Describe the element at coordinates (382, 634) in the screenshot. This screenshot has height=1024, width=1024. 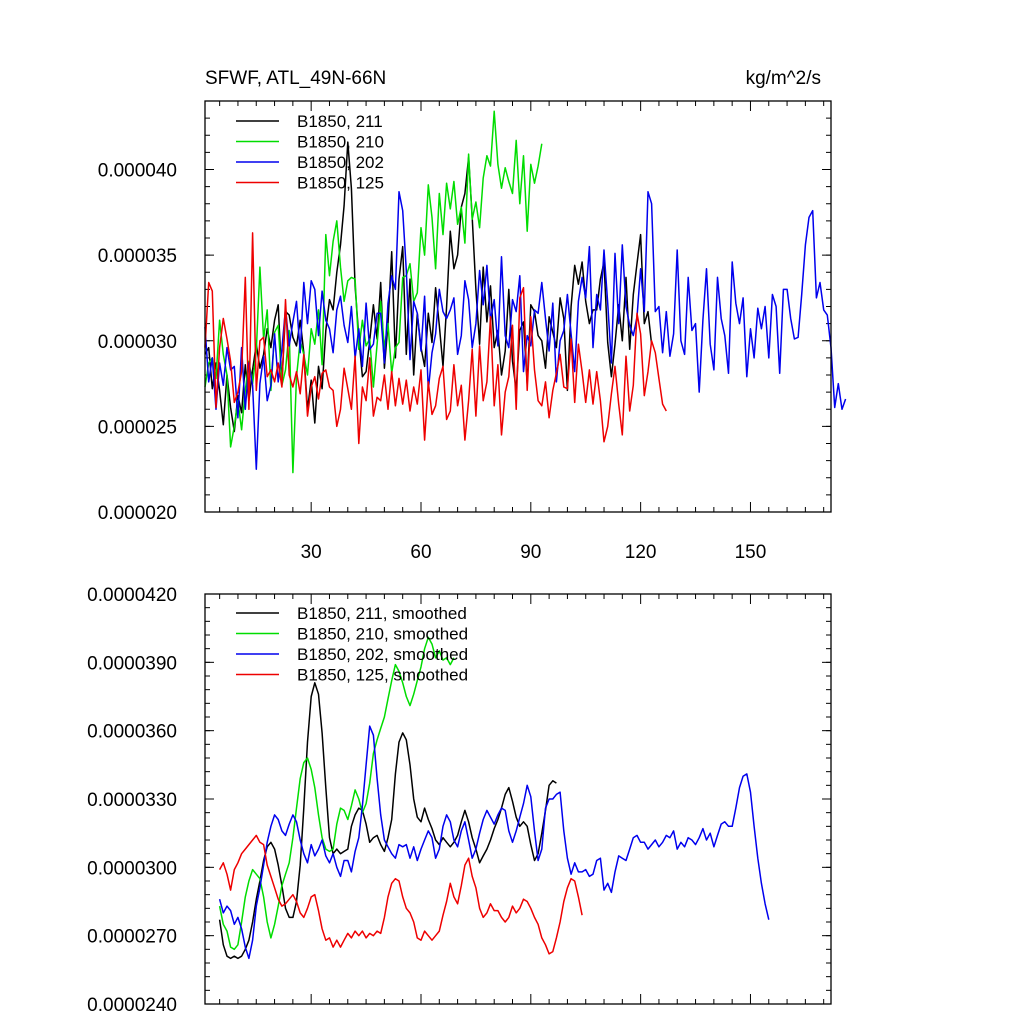
I see `bottom-chart-legend-label-1: B1850, 210, smoothed` at that location.